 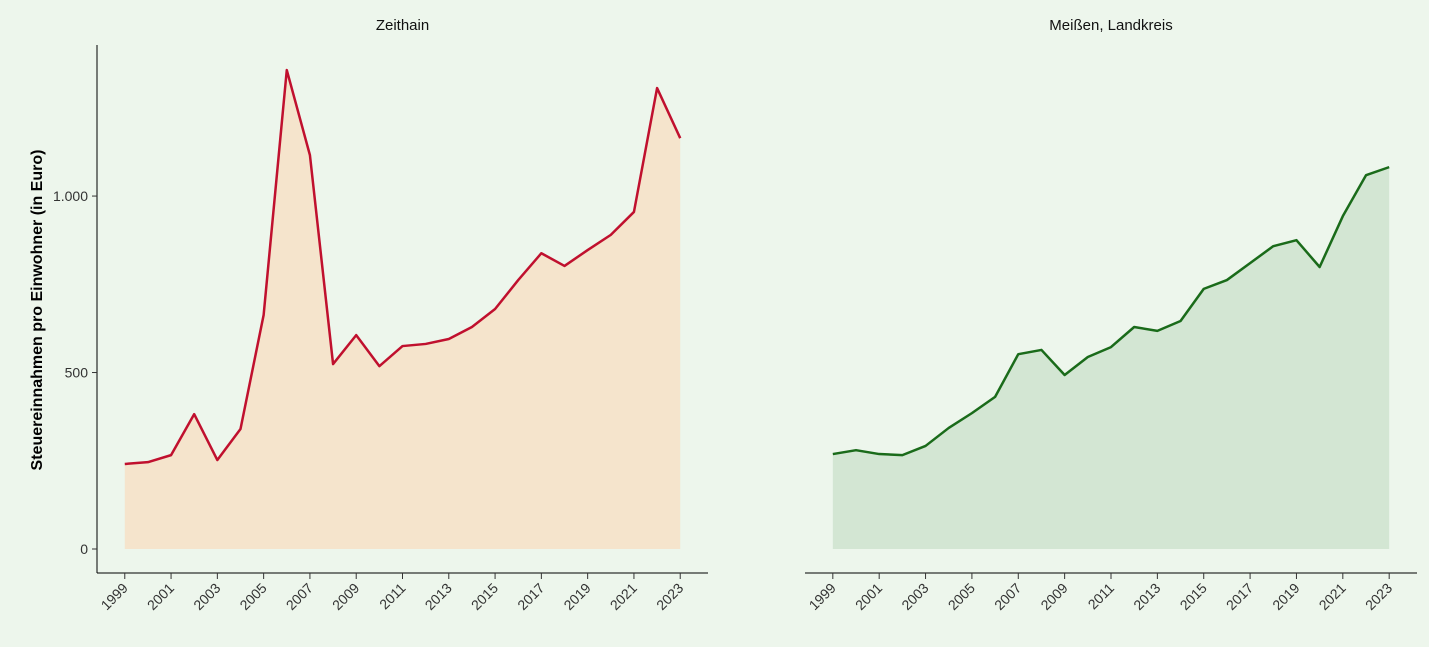 What do you see at coordinates (70, 196) in the screenshot?
I see `y-tick-label: 1.000` at bounding box center [70, 196].